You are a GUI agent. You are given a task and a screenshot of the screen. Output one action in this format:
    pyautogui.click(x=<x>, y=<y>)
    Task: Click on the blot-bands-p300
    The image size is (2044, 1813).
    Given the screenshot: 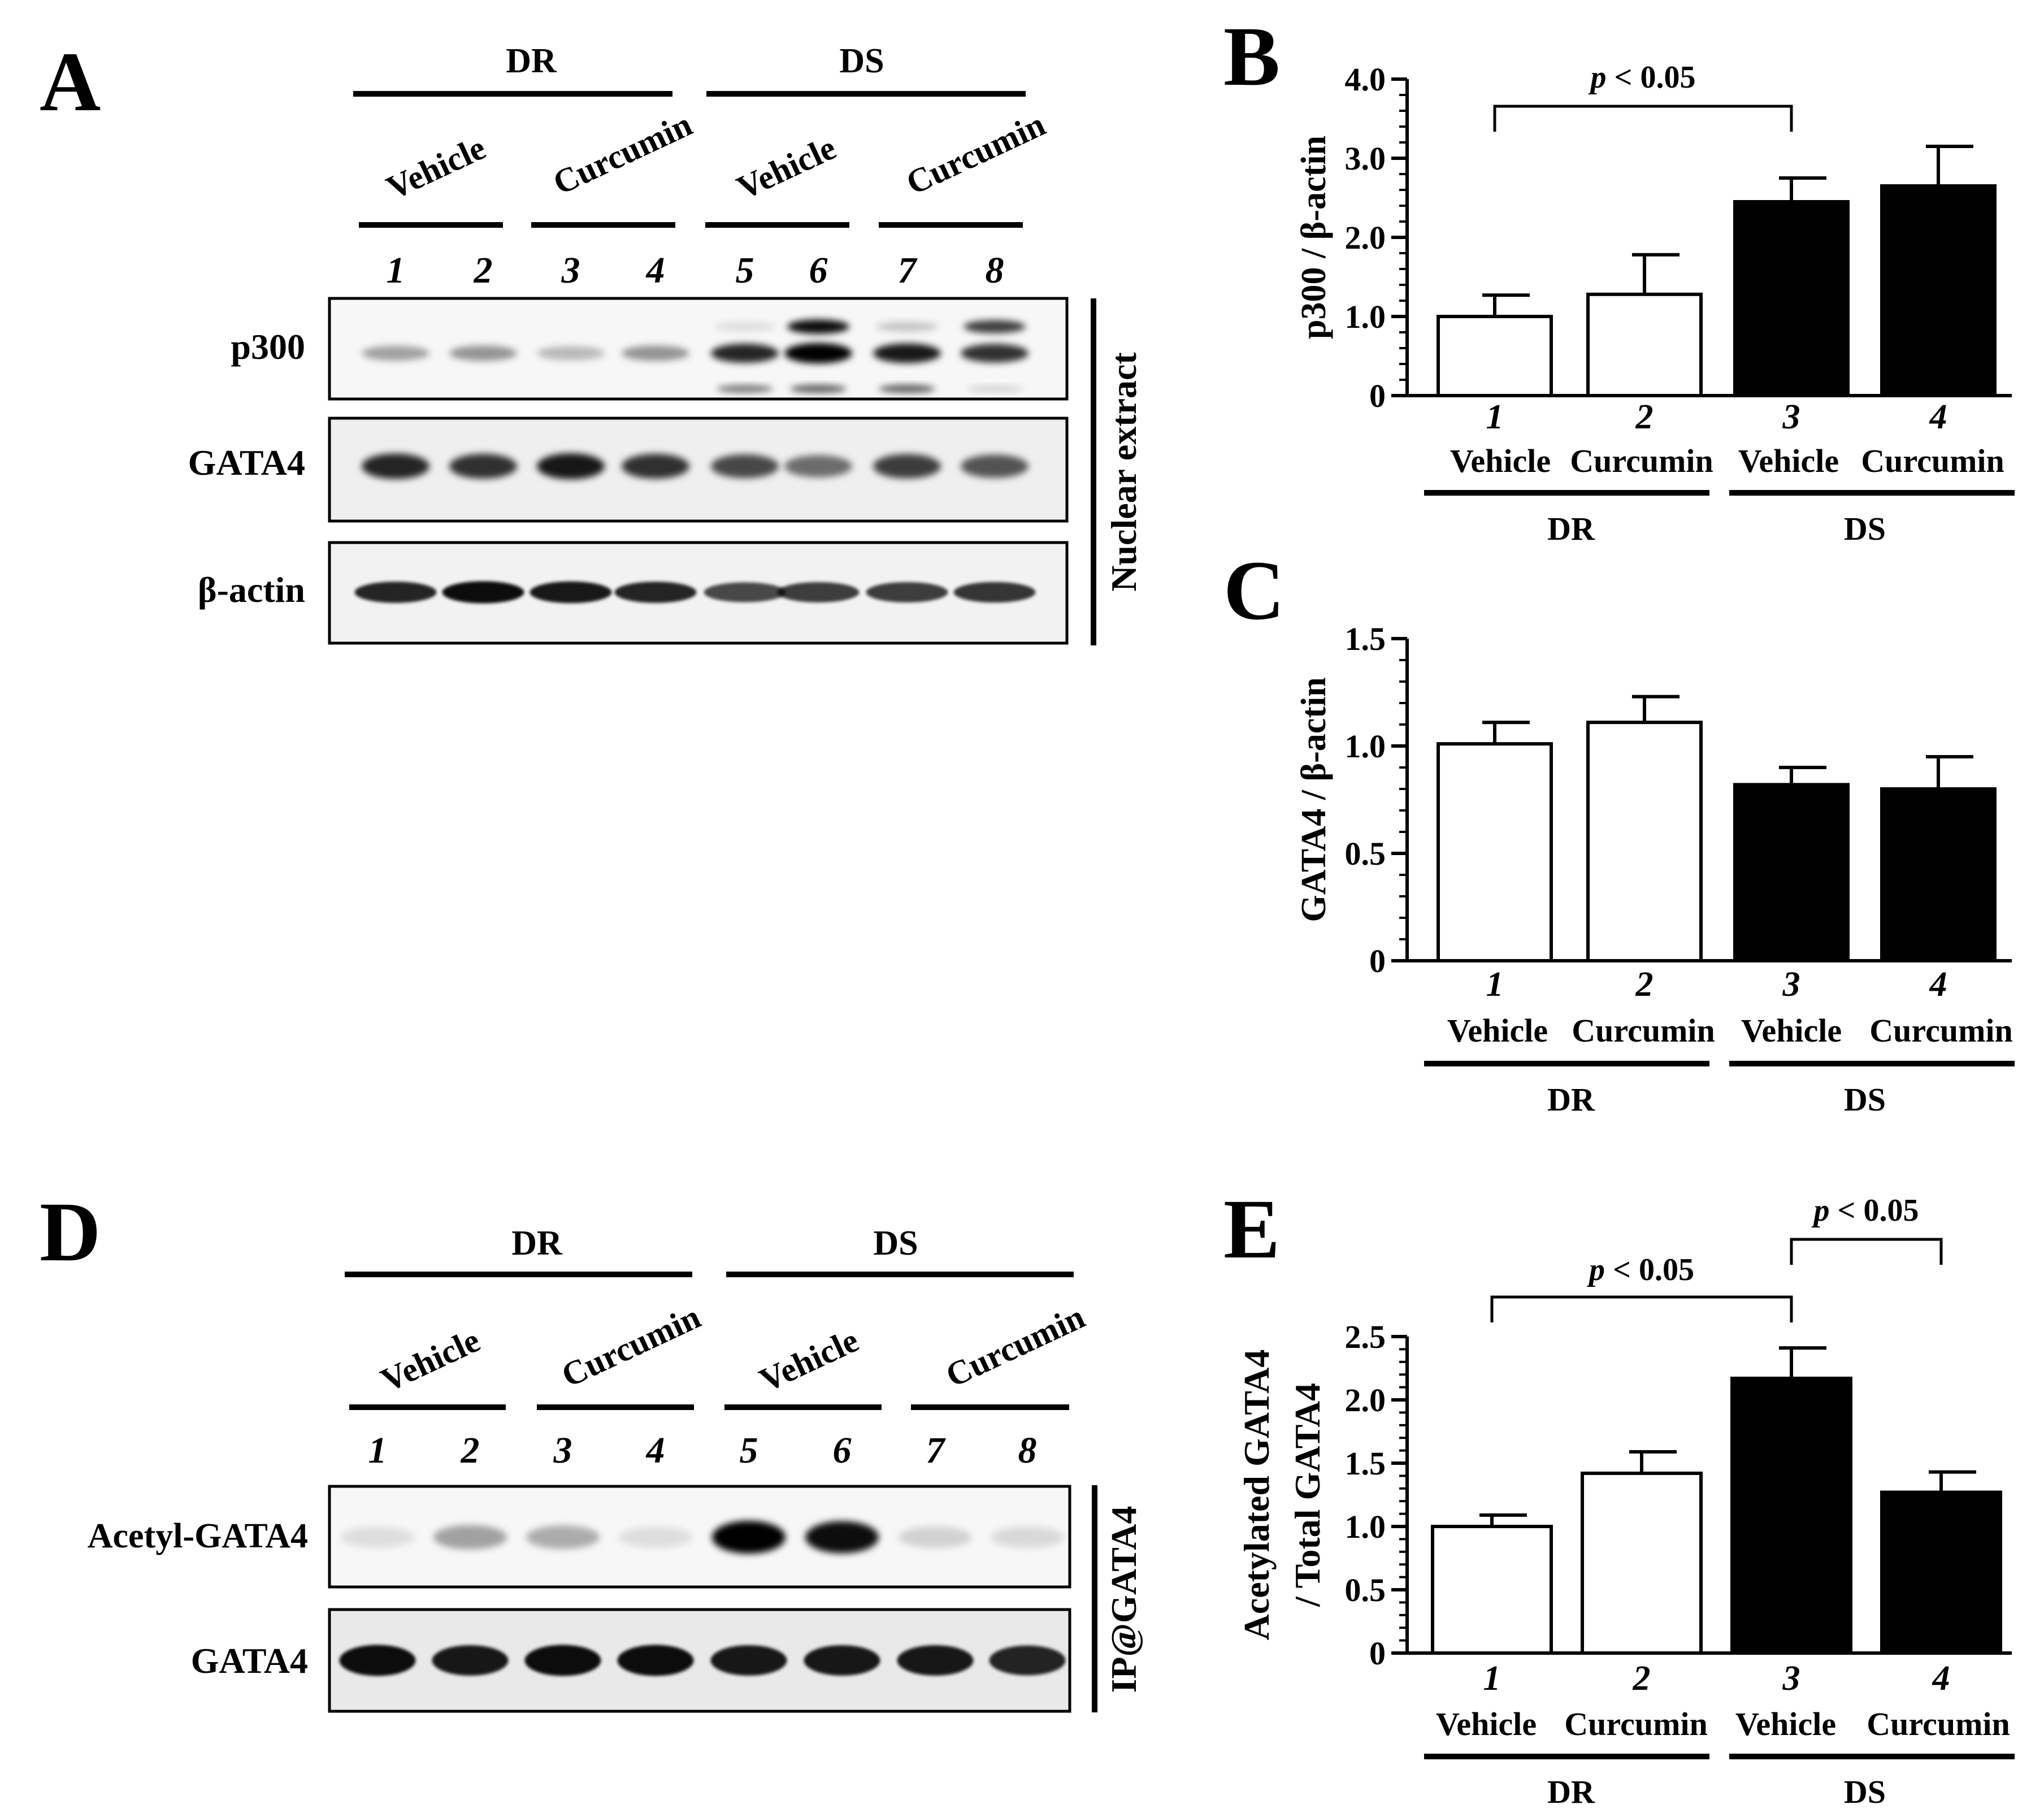 What is the action you would take?
    pyautogui.click(x=695, y=356)
    